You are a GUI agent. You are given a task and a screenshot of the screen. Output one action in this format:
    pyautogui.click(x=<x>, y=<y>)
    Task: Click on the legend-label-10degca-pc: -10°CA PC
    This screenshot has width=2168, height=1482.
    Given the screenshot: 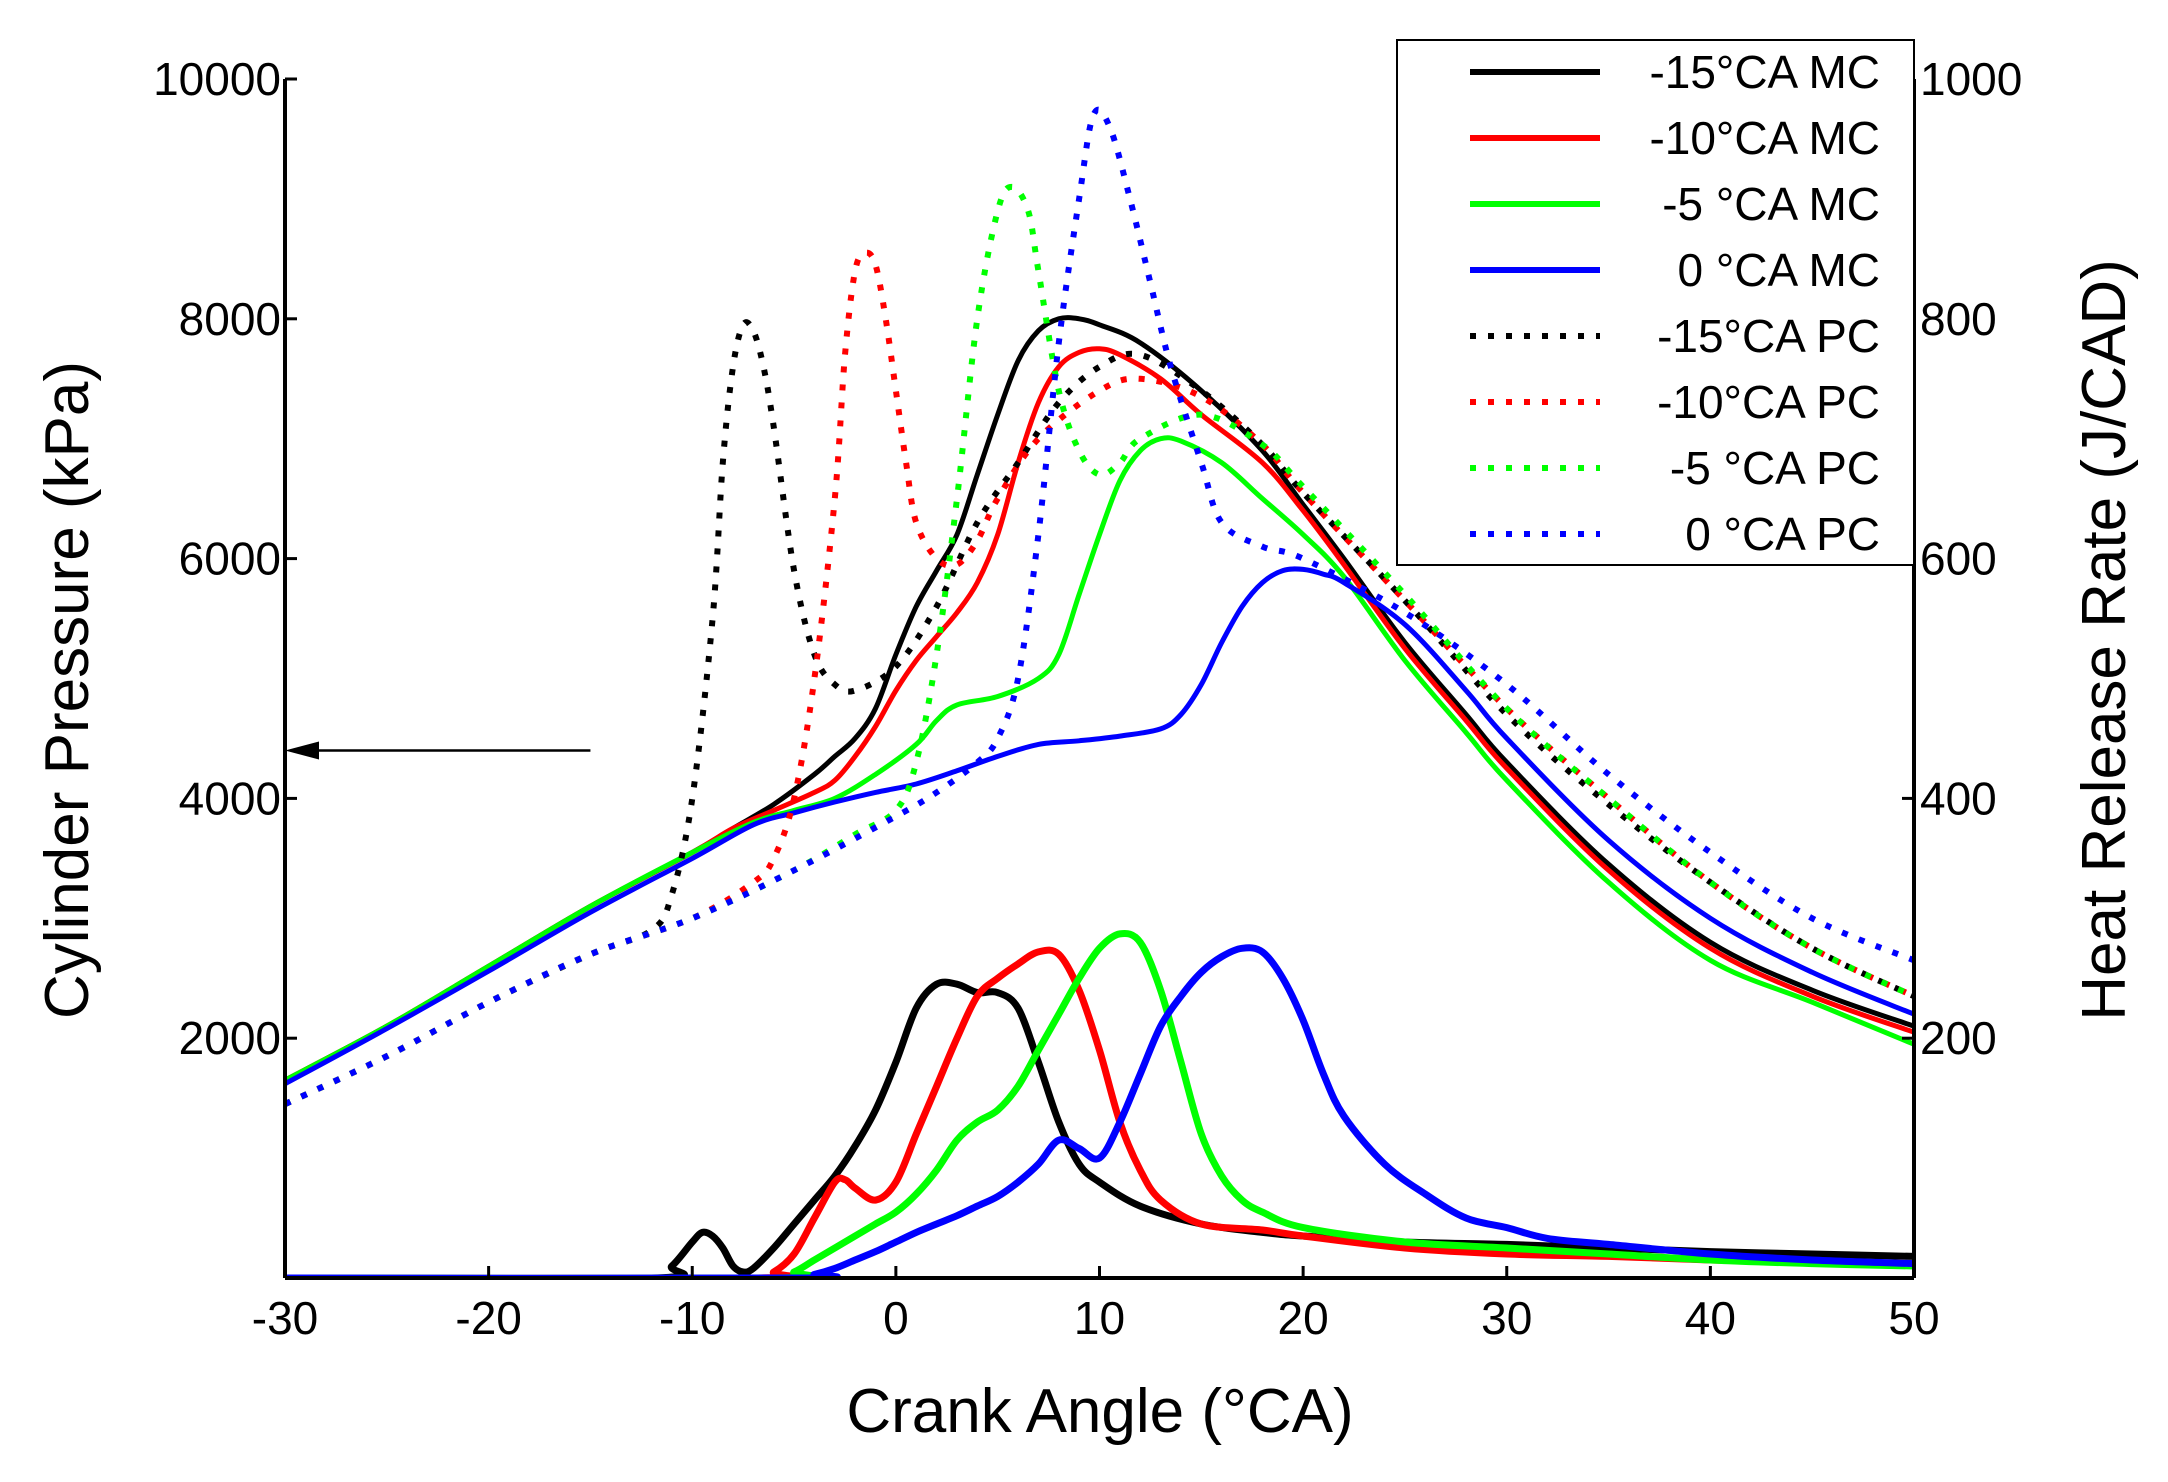 What is the action you would take?
    pyautogui.click(x=1768, y=402)
    